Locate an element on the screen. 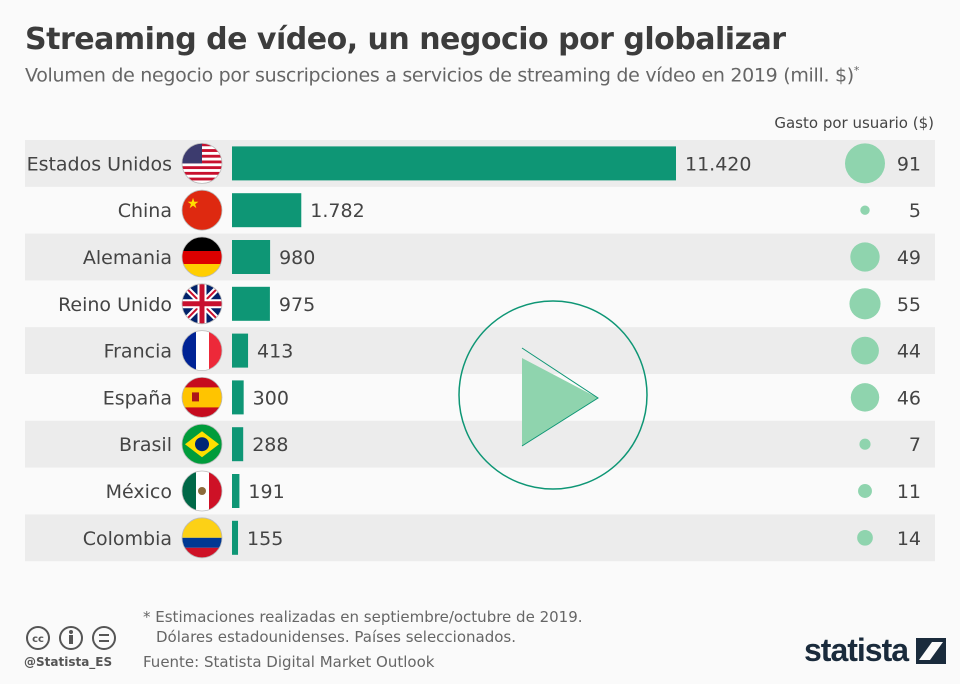  flag-gb-icon is located at coordinates (202, 303).